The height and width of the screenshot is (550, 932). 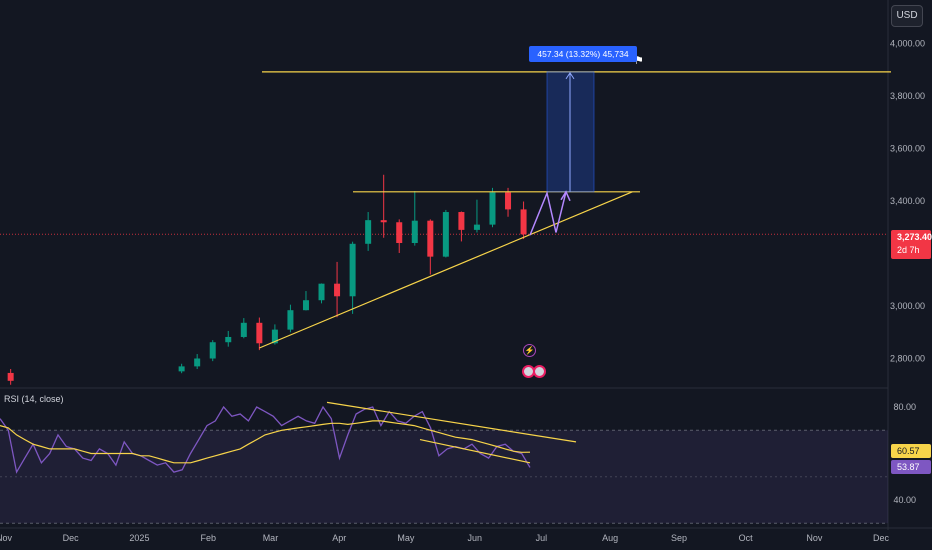 I want to click on rsi-line, so click(x=265, y=439).